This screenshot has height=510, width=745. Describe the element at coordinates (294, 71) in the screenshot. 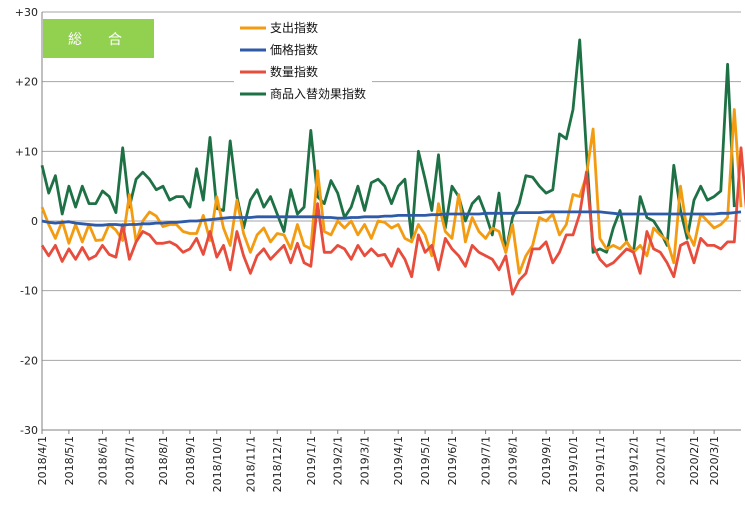

I see `legend-label: 数量指数` at that location.